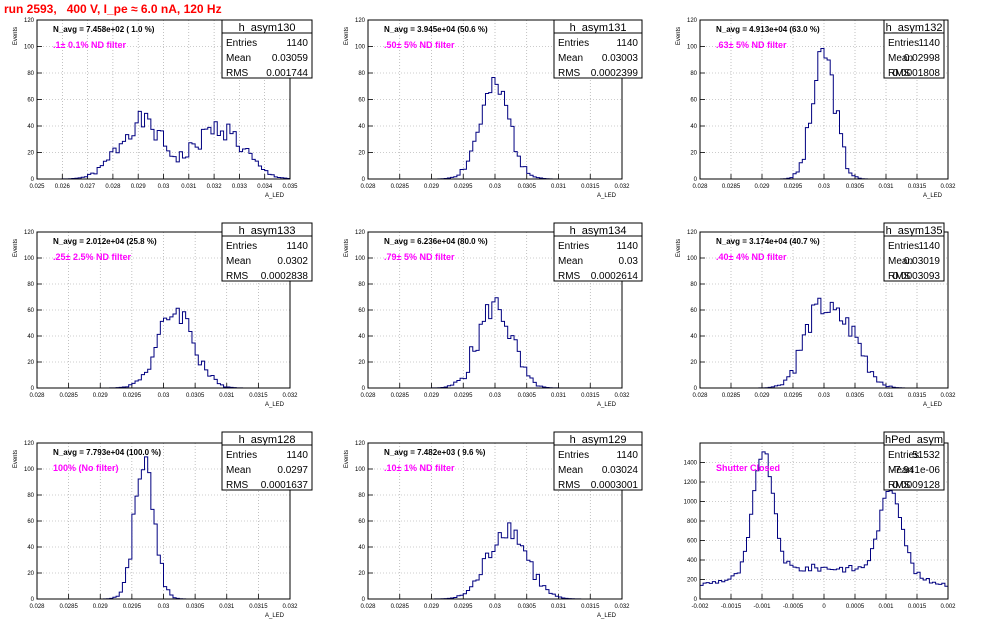 This screenshot has width=996, height=622. What do you see at coordinates (691, 503) in the screenshot?
I see `y-tick-label: 1000` at bounding box center [691, 503].